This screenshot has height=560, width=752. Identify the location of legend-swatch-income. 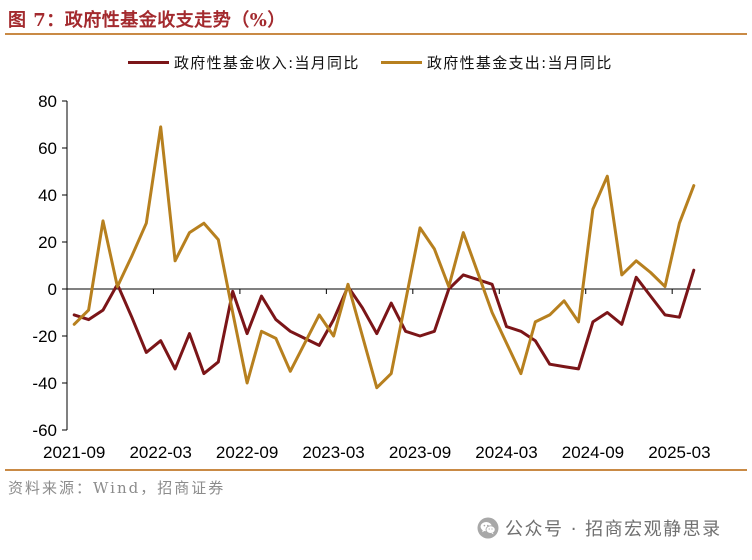
(148, 62).